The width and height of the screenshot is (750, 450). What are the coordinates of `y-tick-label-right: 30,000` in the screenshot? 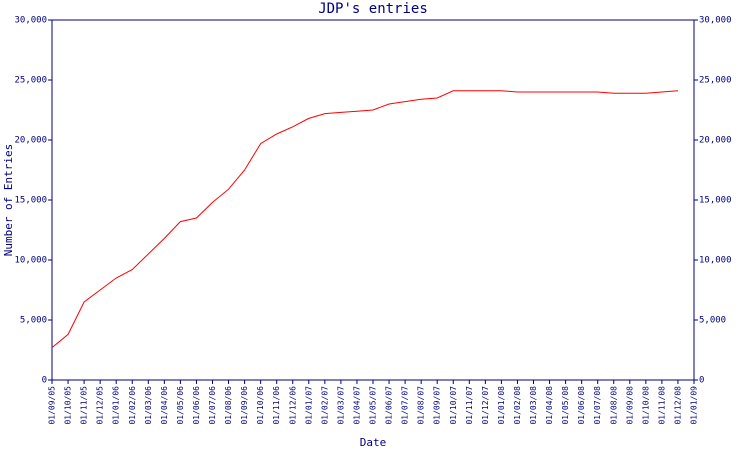 It's located at (715, 21).